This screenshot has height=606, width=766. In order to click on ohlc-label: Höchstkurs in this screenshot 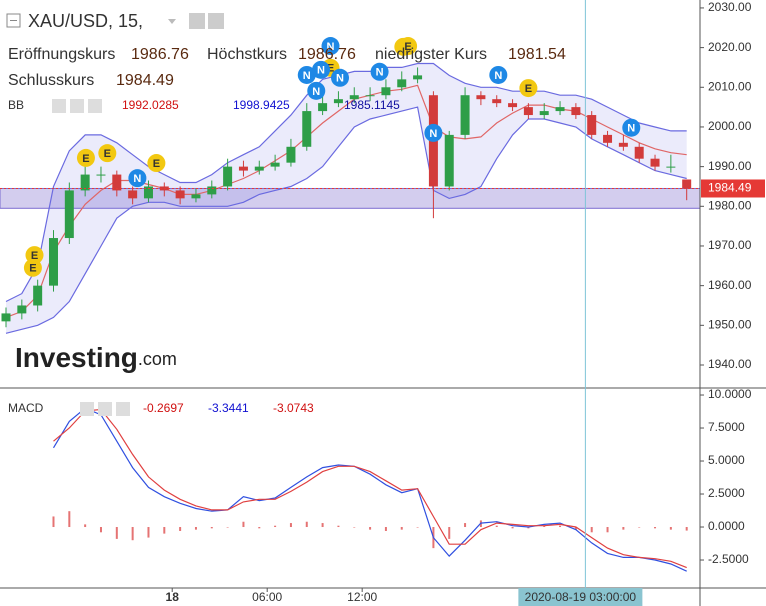, I will do `click(247, 54)`.